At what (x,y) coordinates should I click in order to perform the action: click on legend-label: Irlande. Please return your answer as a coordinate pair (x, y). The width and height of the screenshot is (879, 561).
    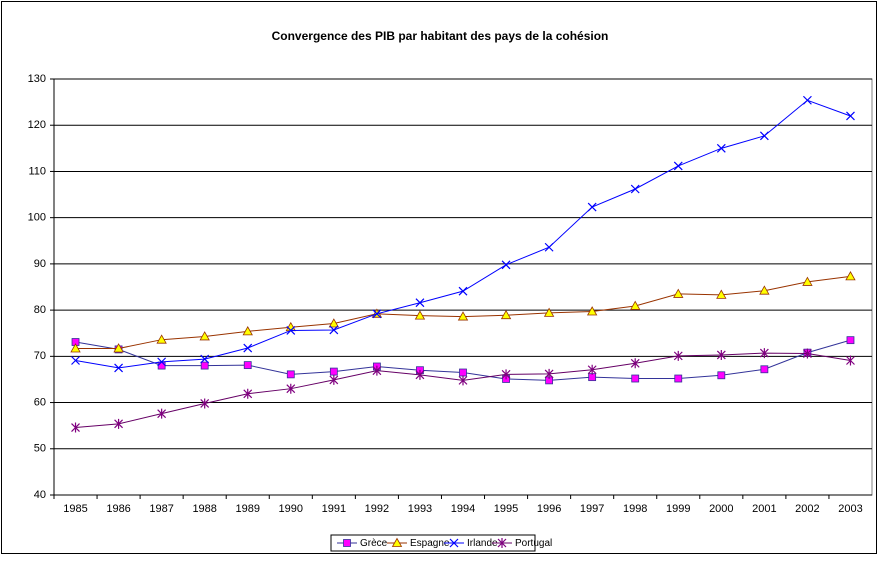
    Looking at the image, I should click on (482, 543).